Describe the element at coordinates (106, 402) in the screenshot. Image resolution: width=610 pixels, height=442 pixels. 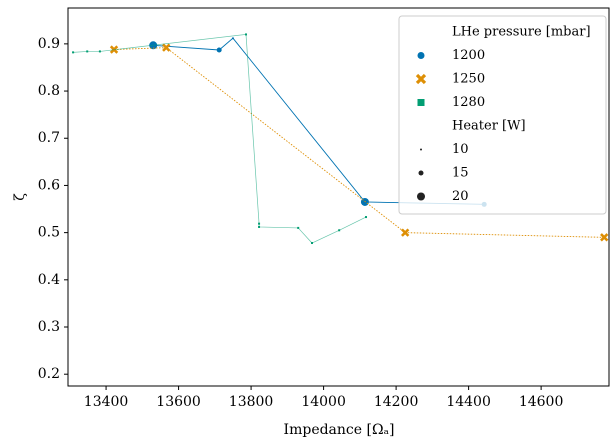
I see `x-tick-label: 13400` at that location.